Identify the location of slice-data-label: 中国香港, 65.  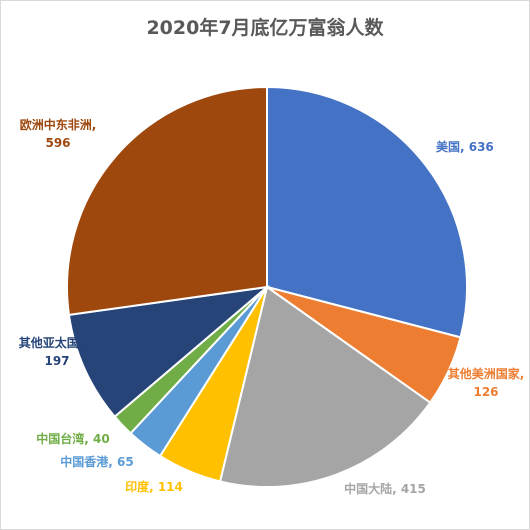
(96, 461).